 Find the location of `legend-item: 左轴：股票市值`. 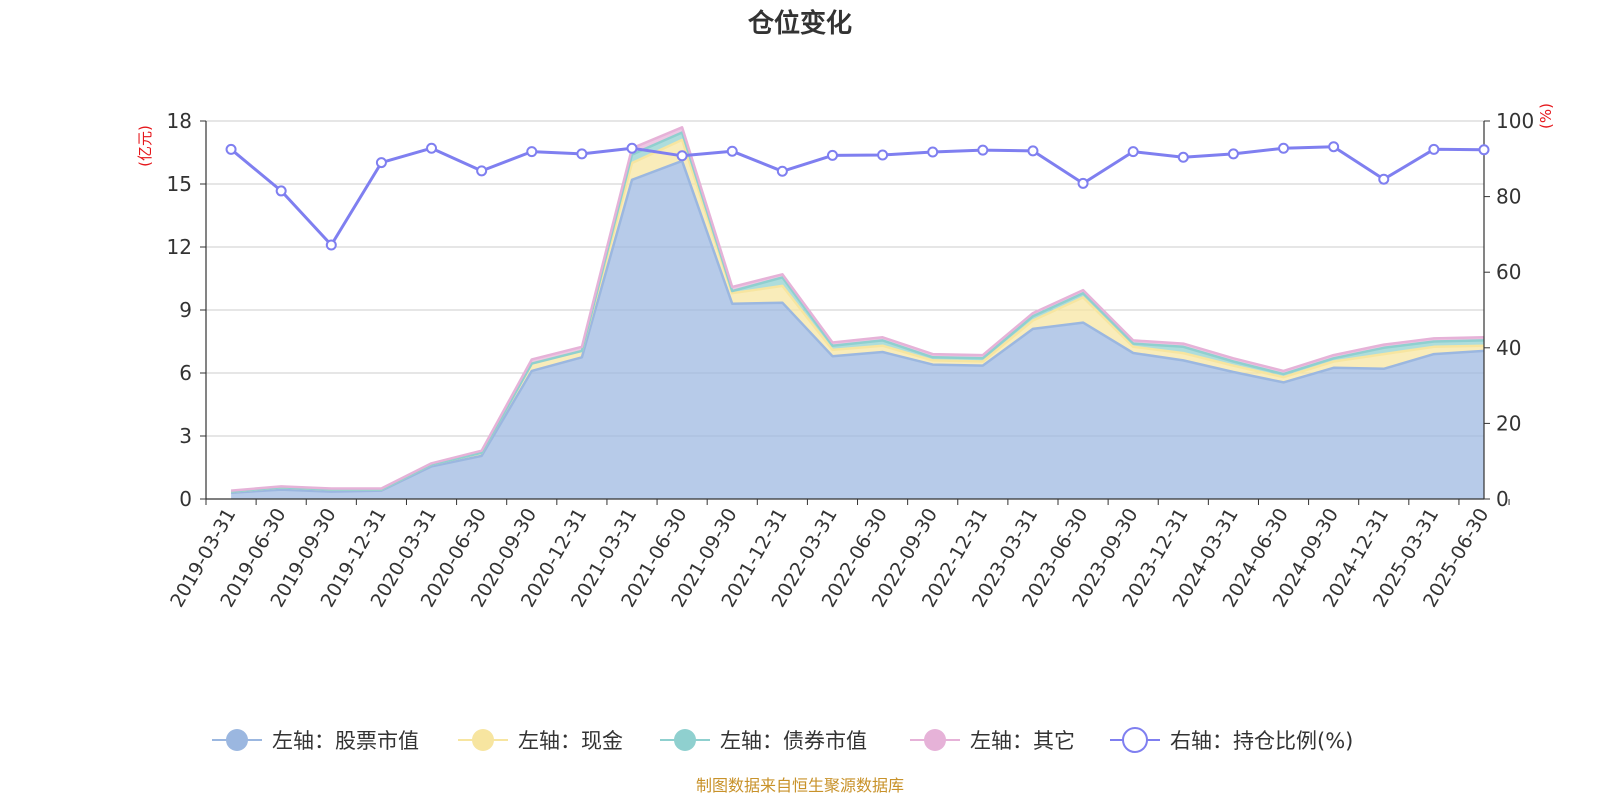

legend-item: 左轴：股票市值 is located at coordinates (315, 741).